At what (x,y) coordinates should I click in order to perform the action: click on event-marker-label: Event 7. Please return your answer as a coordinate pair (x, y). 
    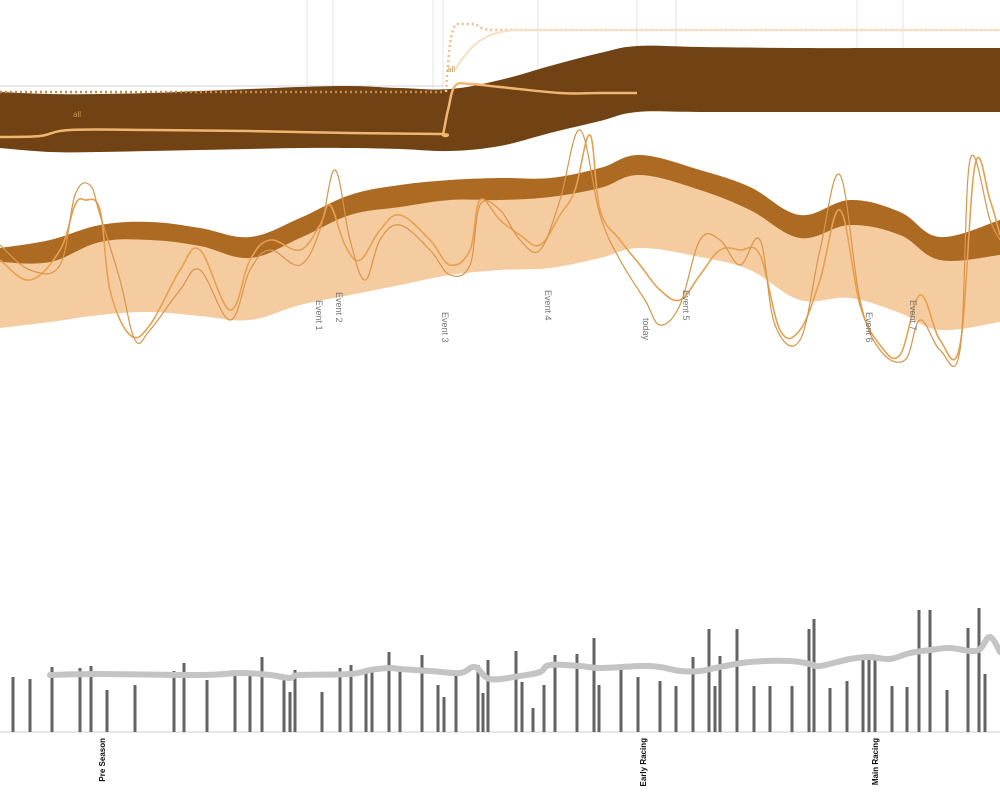
    Looking at the image, I should click on (913, 315).